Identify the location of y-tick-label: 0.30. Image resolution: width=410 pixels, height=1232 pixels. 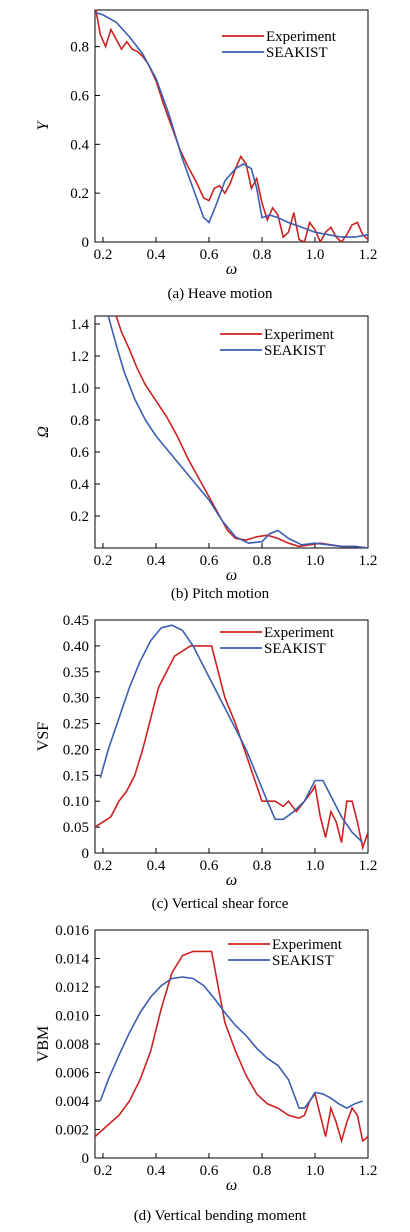
(76, 699).